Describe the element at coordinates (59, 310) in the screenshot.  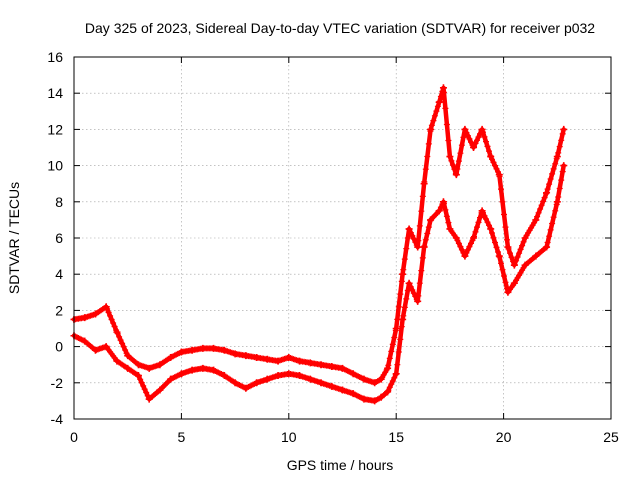
I see `y-tick-label: 2` at that location.